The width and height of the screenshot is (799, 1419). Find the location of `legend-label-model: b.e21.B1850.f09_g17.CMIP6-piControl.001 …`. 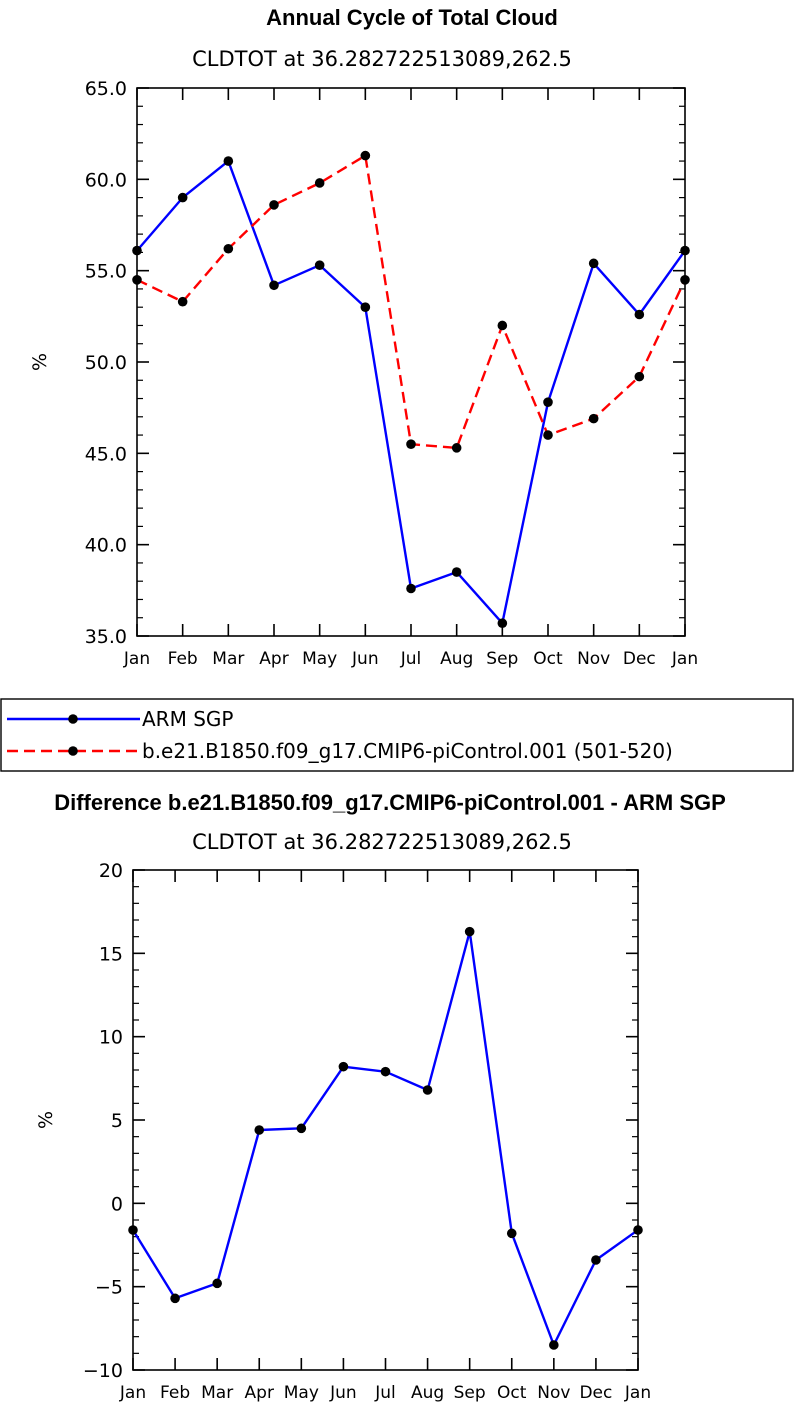

legend-label-model: b.e21.B1850.f09_g17.CMIP6-piControl.001 … is located at coordinates (407, 751).